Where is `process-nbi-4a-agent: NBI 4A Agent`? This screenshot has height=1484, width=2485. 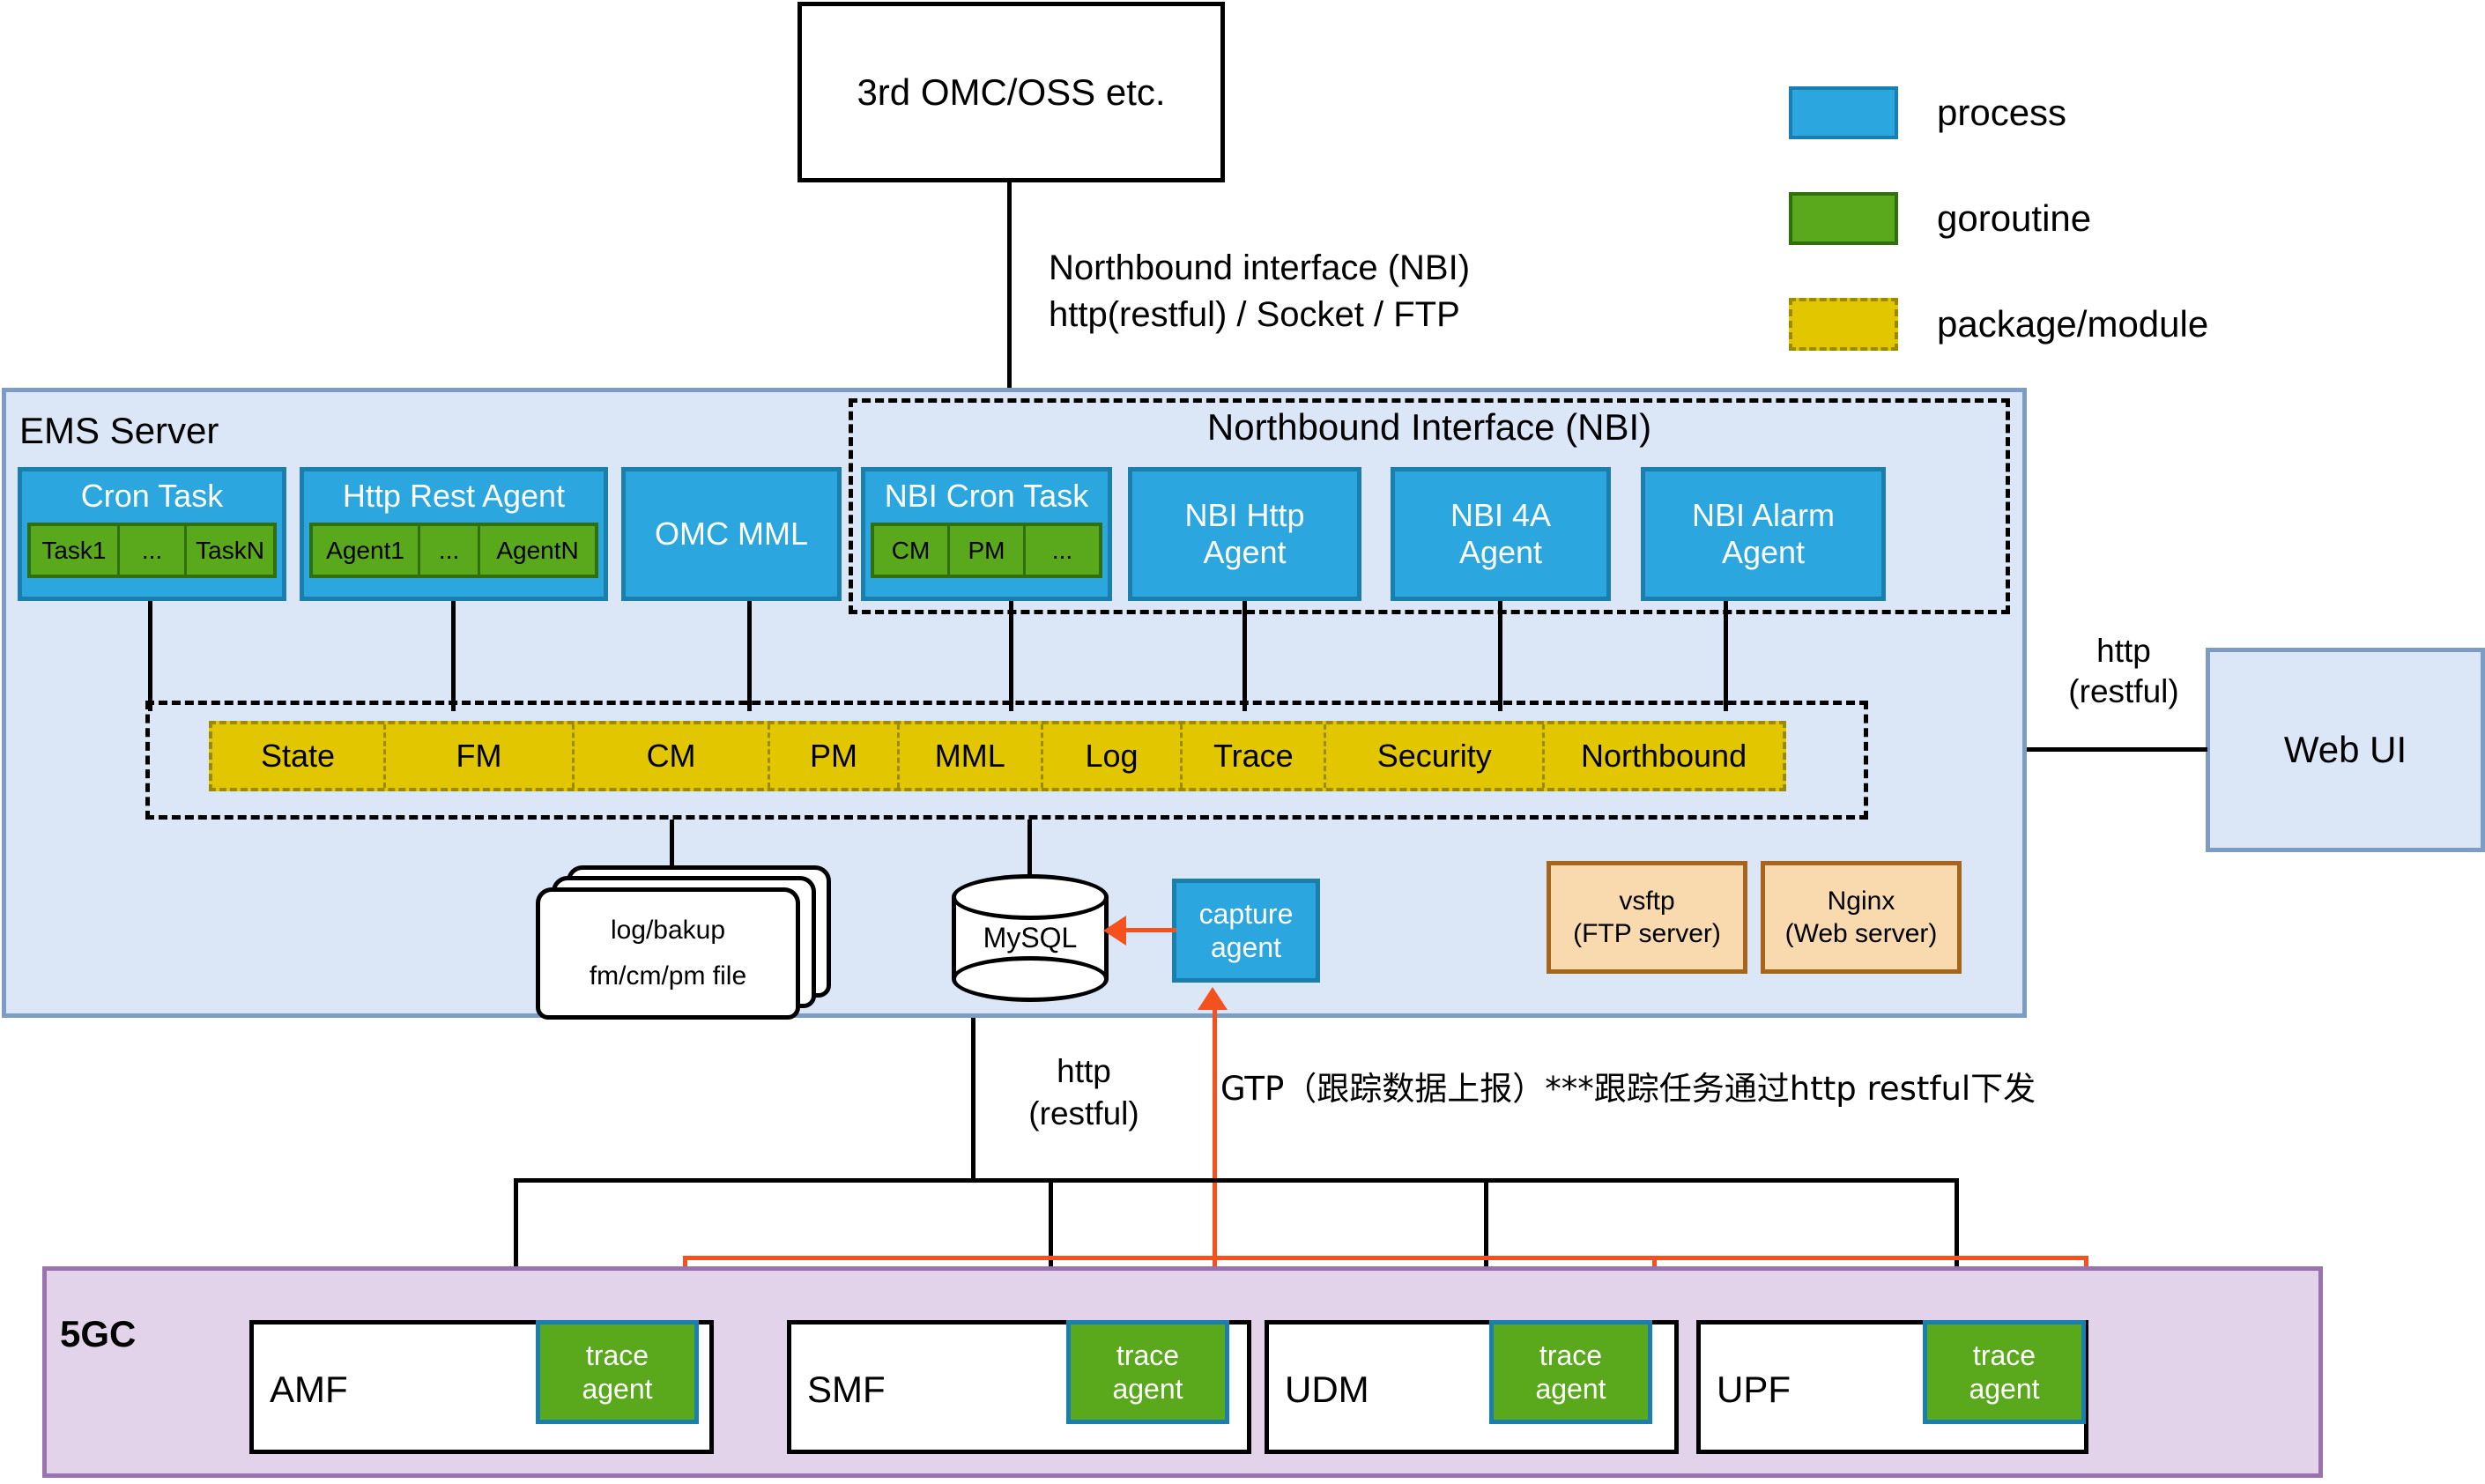
process-nbi-4a-agent: NBI 4A Agent is located at coordinates (1501, 534).